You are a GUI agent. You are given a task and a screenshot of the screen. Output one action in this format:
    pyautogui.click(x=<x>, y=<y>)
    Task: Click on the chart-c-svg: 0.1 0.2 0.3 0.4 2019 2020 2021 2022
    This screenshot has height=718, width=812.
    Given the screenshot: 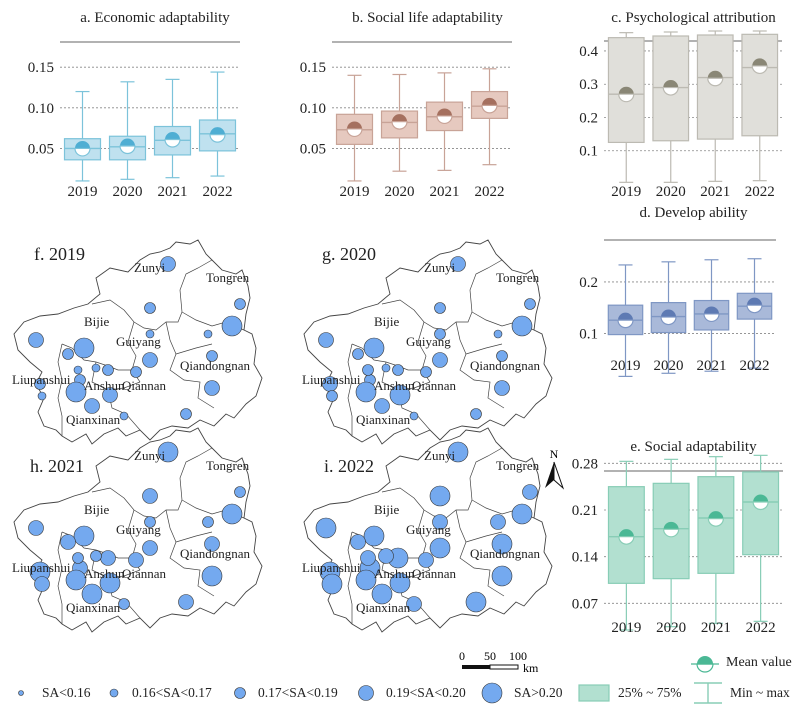 What is the action you would take?
    pyautogui.click(x=680, y=115)
    